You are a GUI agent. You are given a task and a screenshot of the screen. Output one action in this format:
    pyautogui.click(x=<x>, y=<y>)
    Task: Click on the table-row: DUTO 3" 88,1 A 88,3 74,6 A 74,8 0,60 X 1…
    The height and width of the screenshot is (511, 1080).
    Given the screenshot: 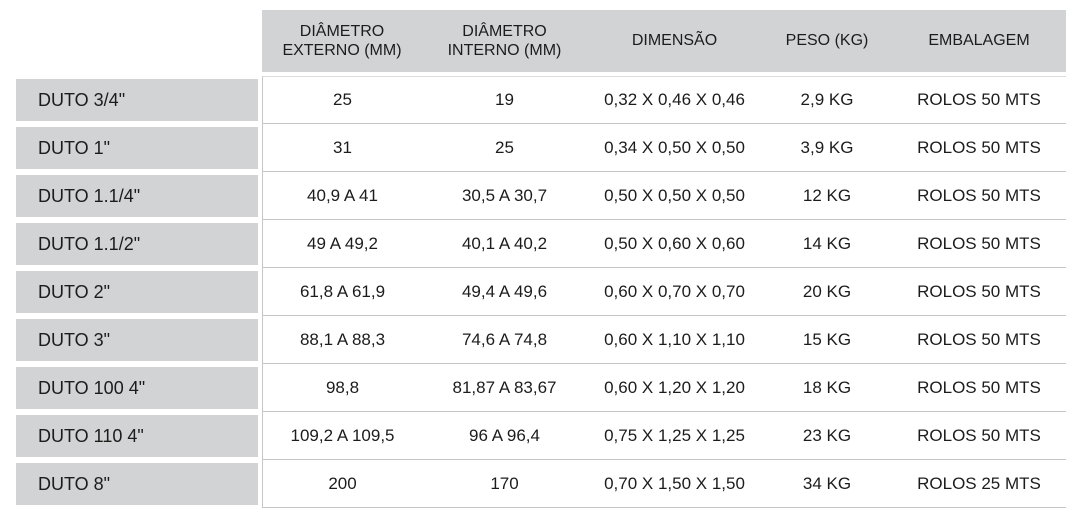 What is the action you would take?
    pyautogui.click(x=541, y=340)
    